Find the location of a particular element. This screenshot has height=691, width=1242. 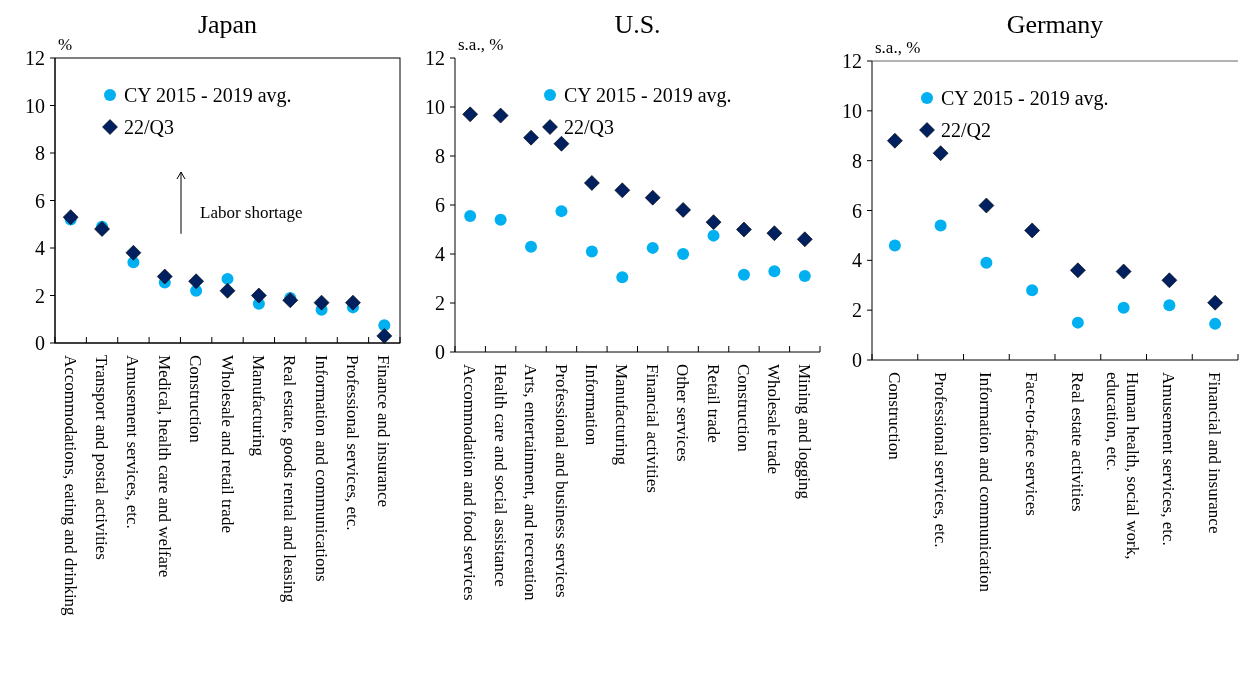

x-tick-label: Medical, health care and welfare is located at coordinates (164, 466).